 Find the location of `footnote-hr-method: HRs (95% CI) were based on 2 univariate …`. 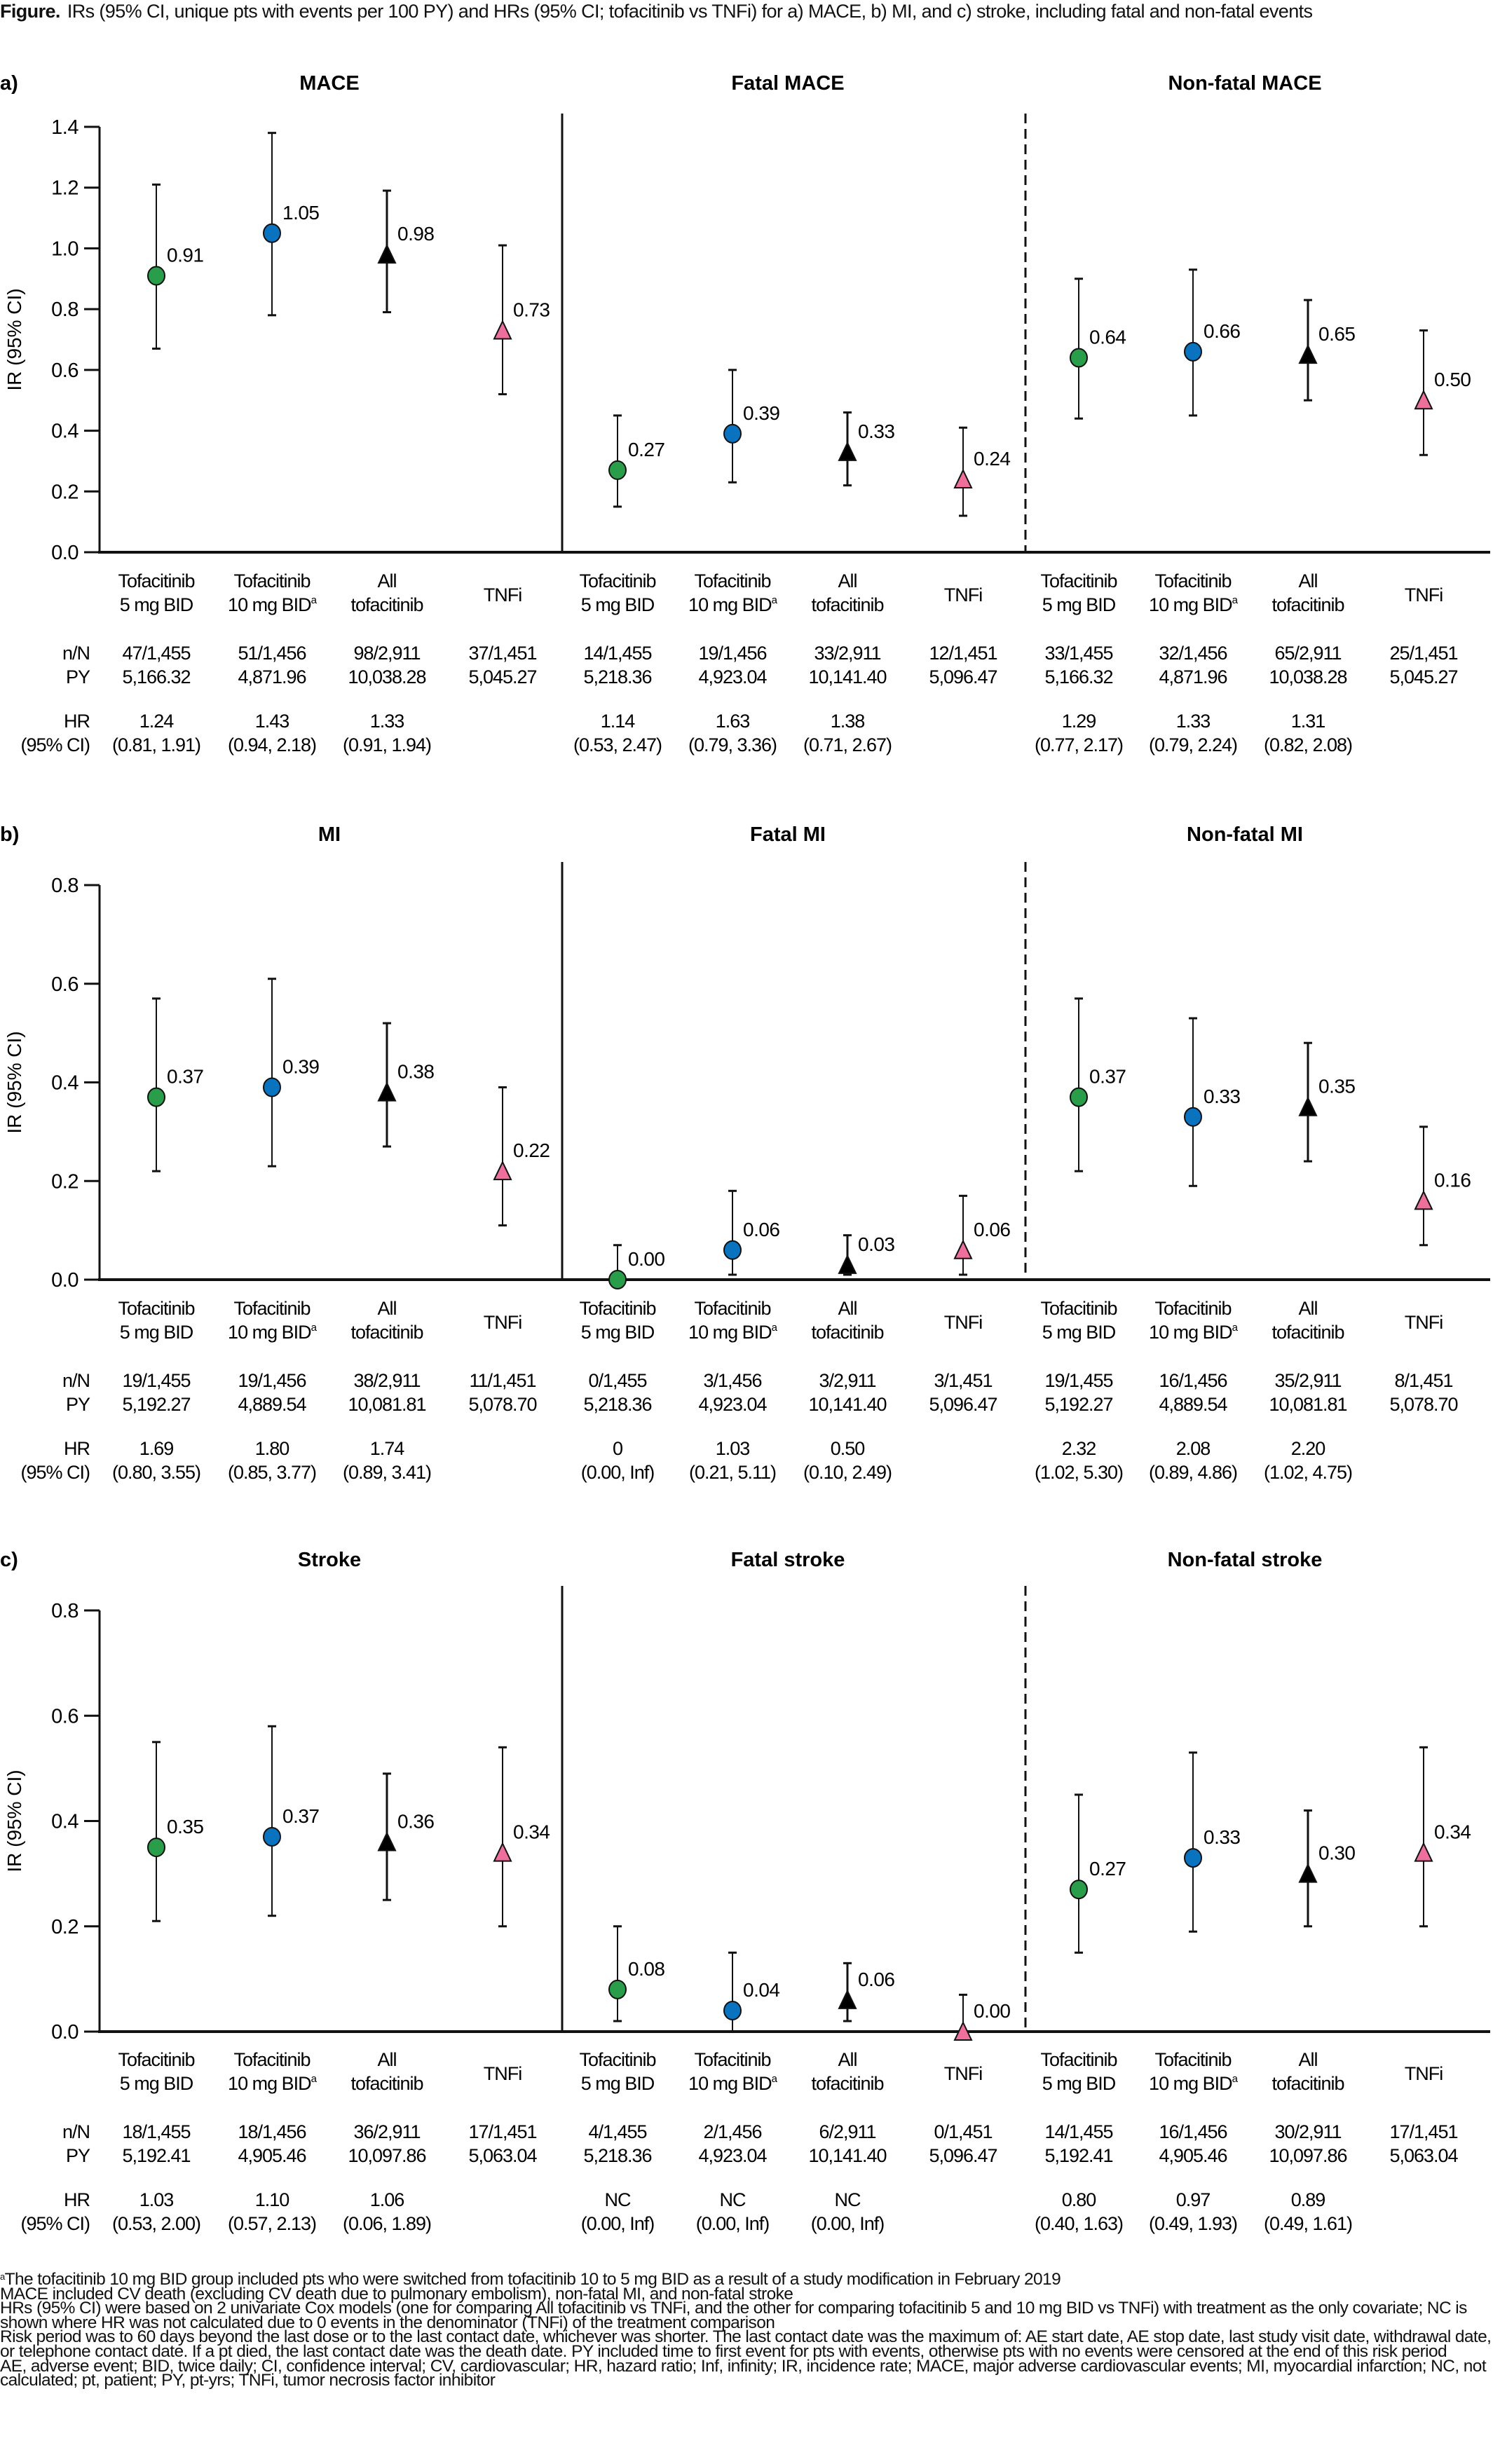

footnote-hr-method: HRs (95% CI) were based on 2 univariate … is located at coordinates (733, 2315).